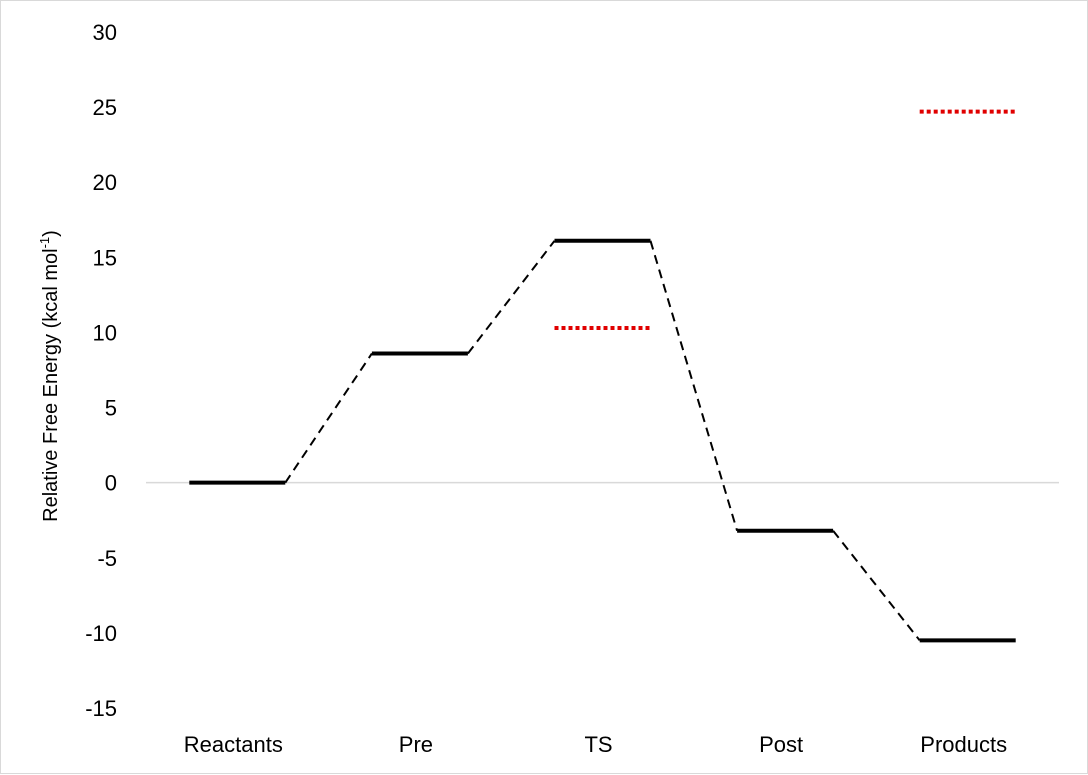 This screenshot has width=1088, height=775. I want to click on x-category-label: TS, so click(598, 744).